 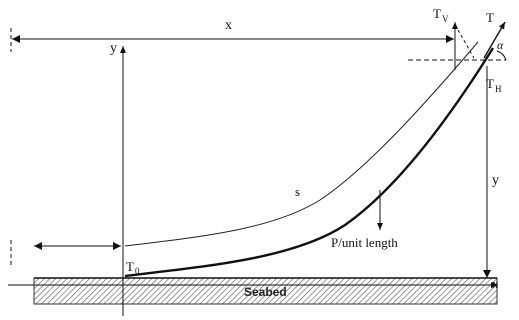 What do you see at coordinates (437, 13) in the screenshot?
I see `tension-vertical-label: T` at bounding box center [437, 13].